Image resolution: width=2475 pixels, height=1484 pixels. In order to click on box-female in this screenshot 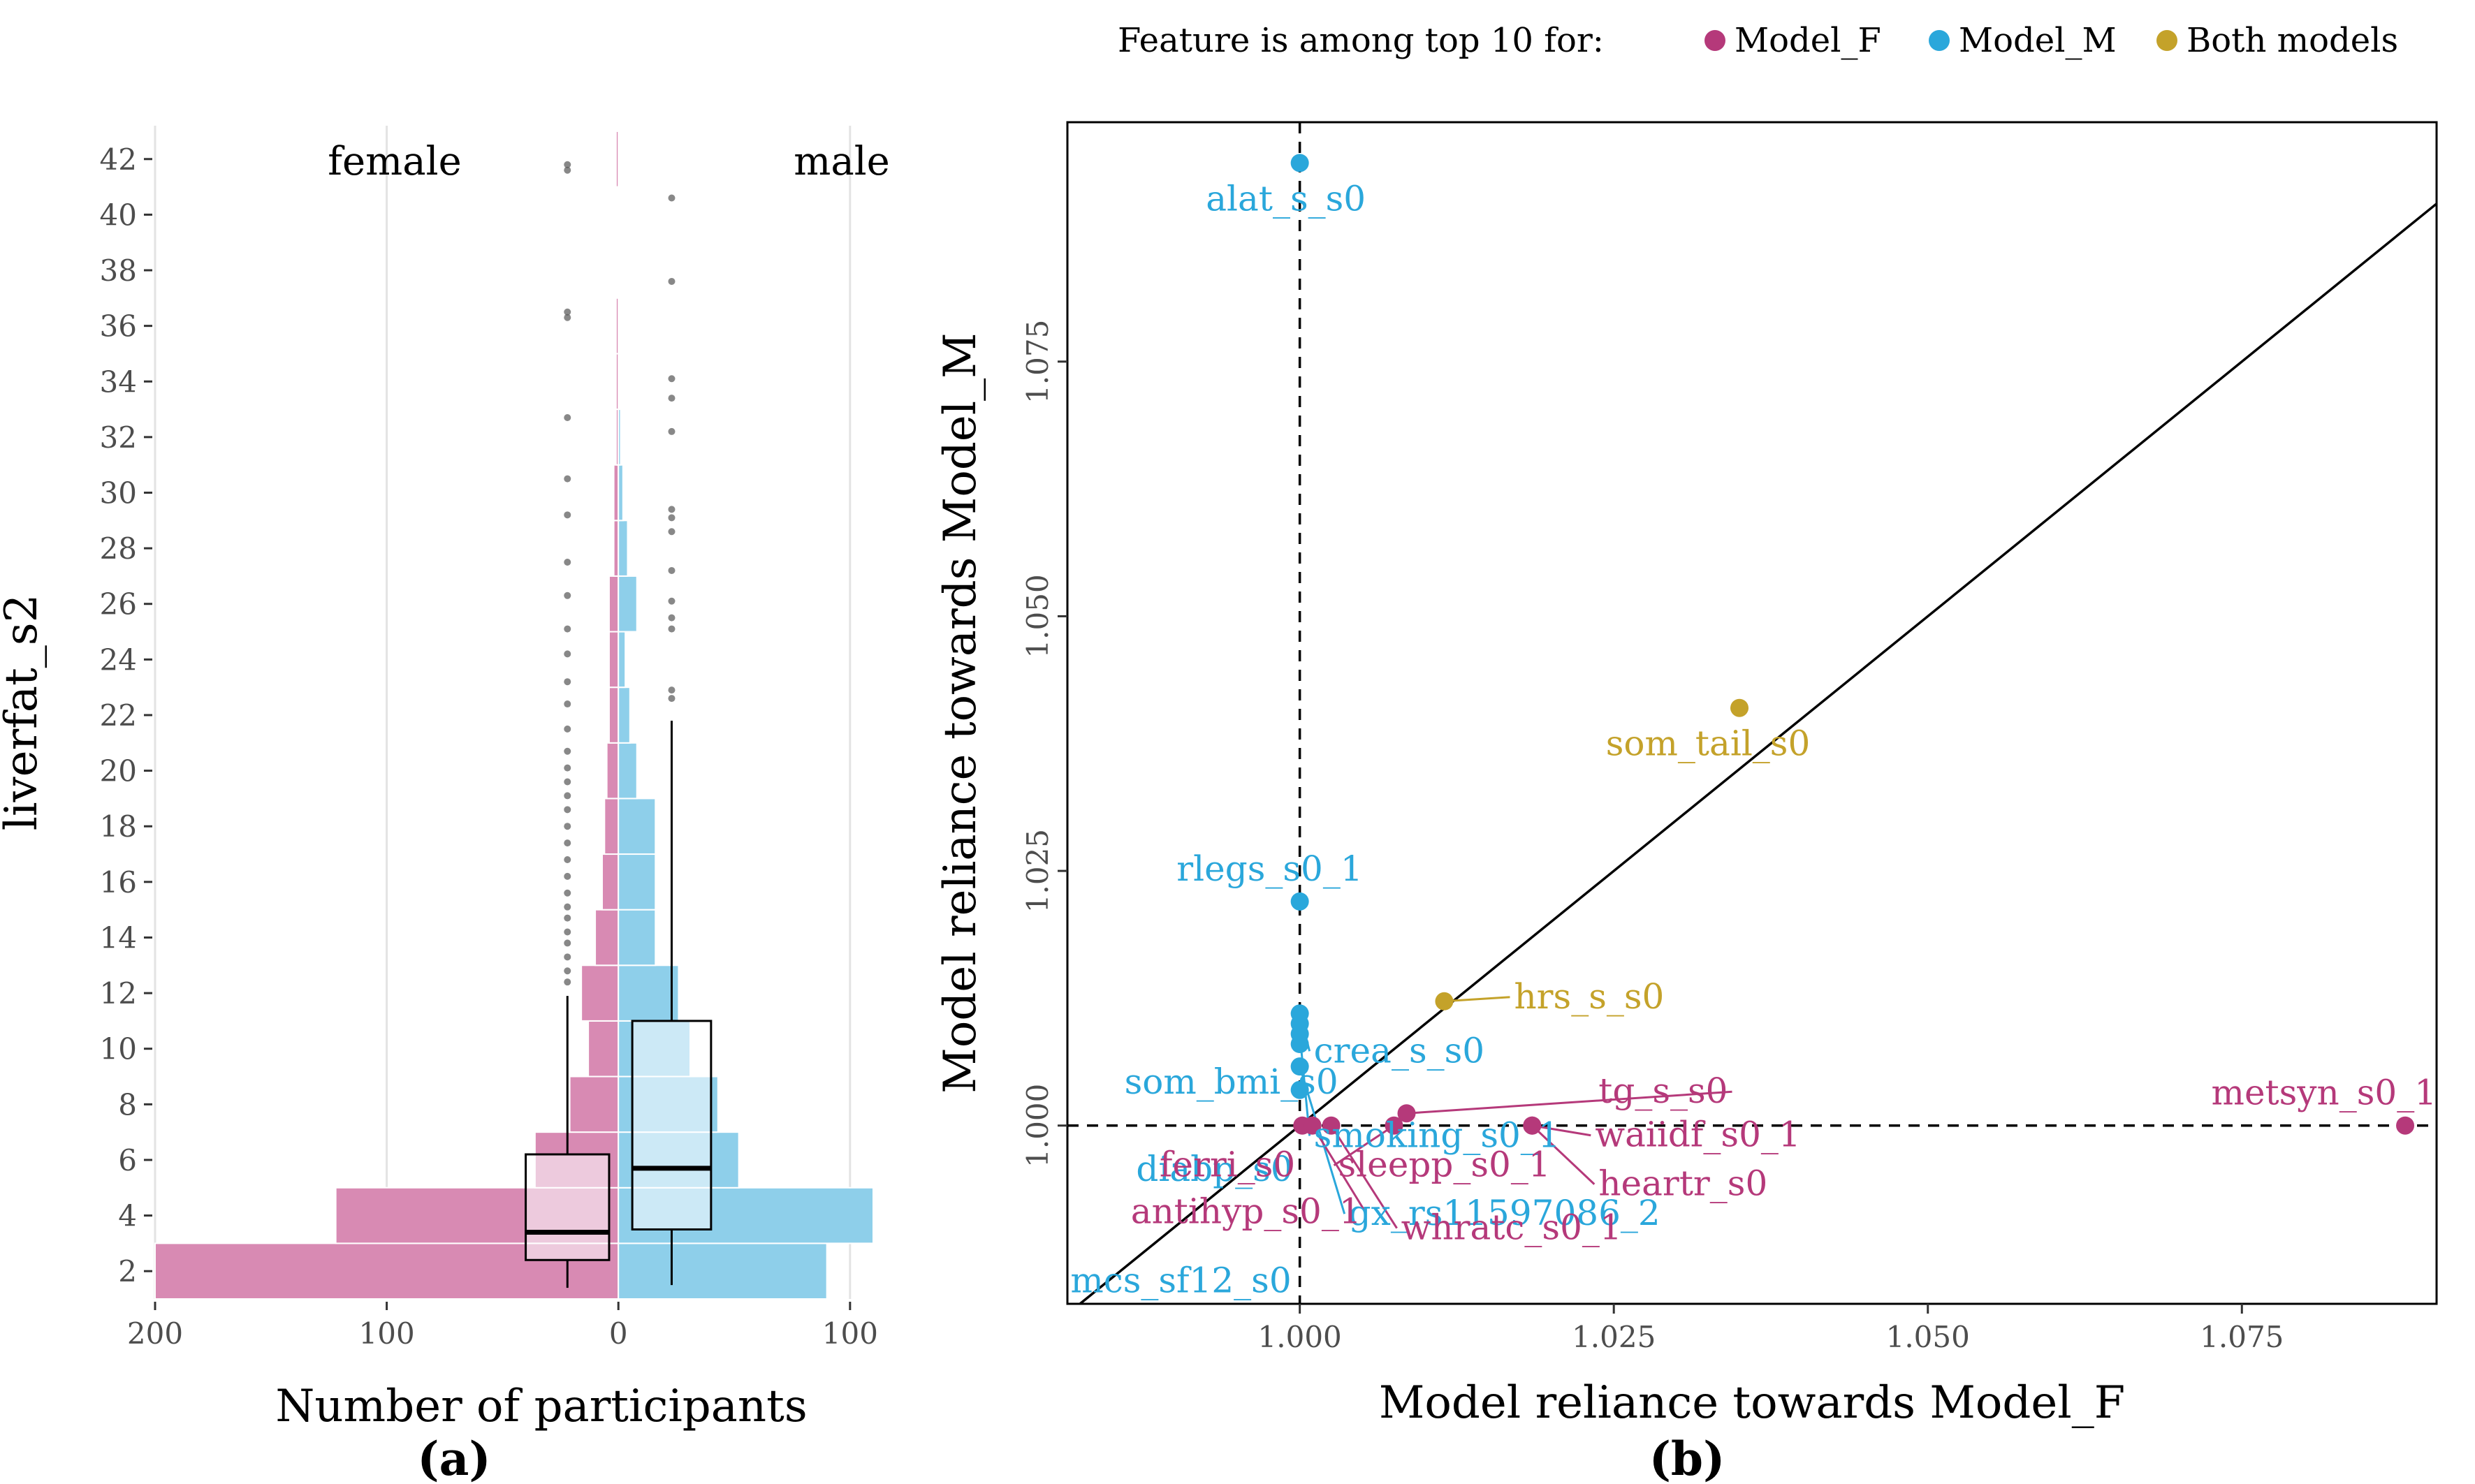, I will do `click(568, 1207)`.